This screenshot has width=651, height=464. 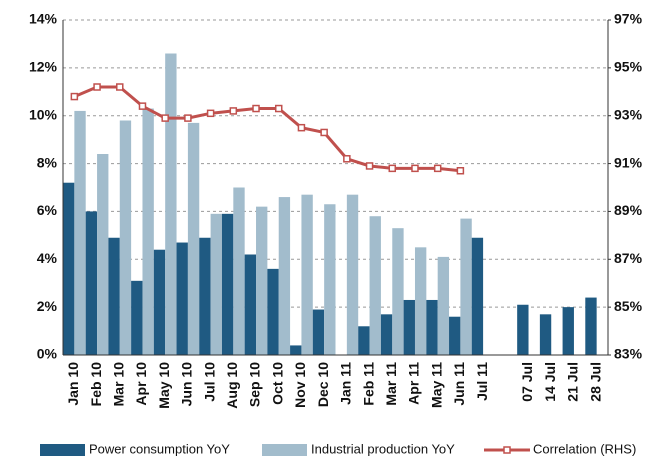 What do you see at coordinates (43, 67) in the screenshot?
I see `y-tick-label: 12%` at bounding box center [43, 67].